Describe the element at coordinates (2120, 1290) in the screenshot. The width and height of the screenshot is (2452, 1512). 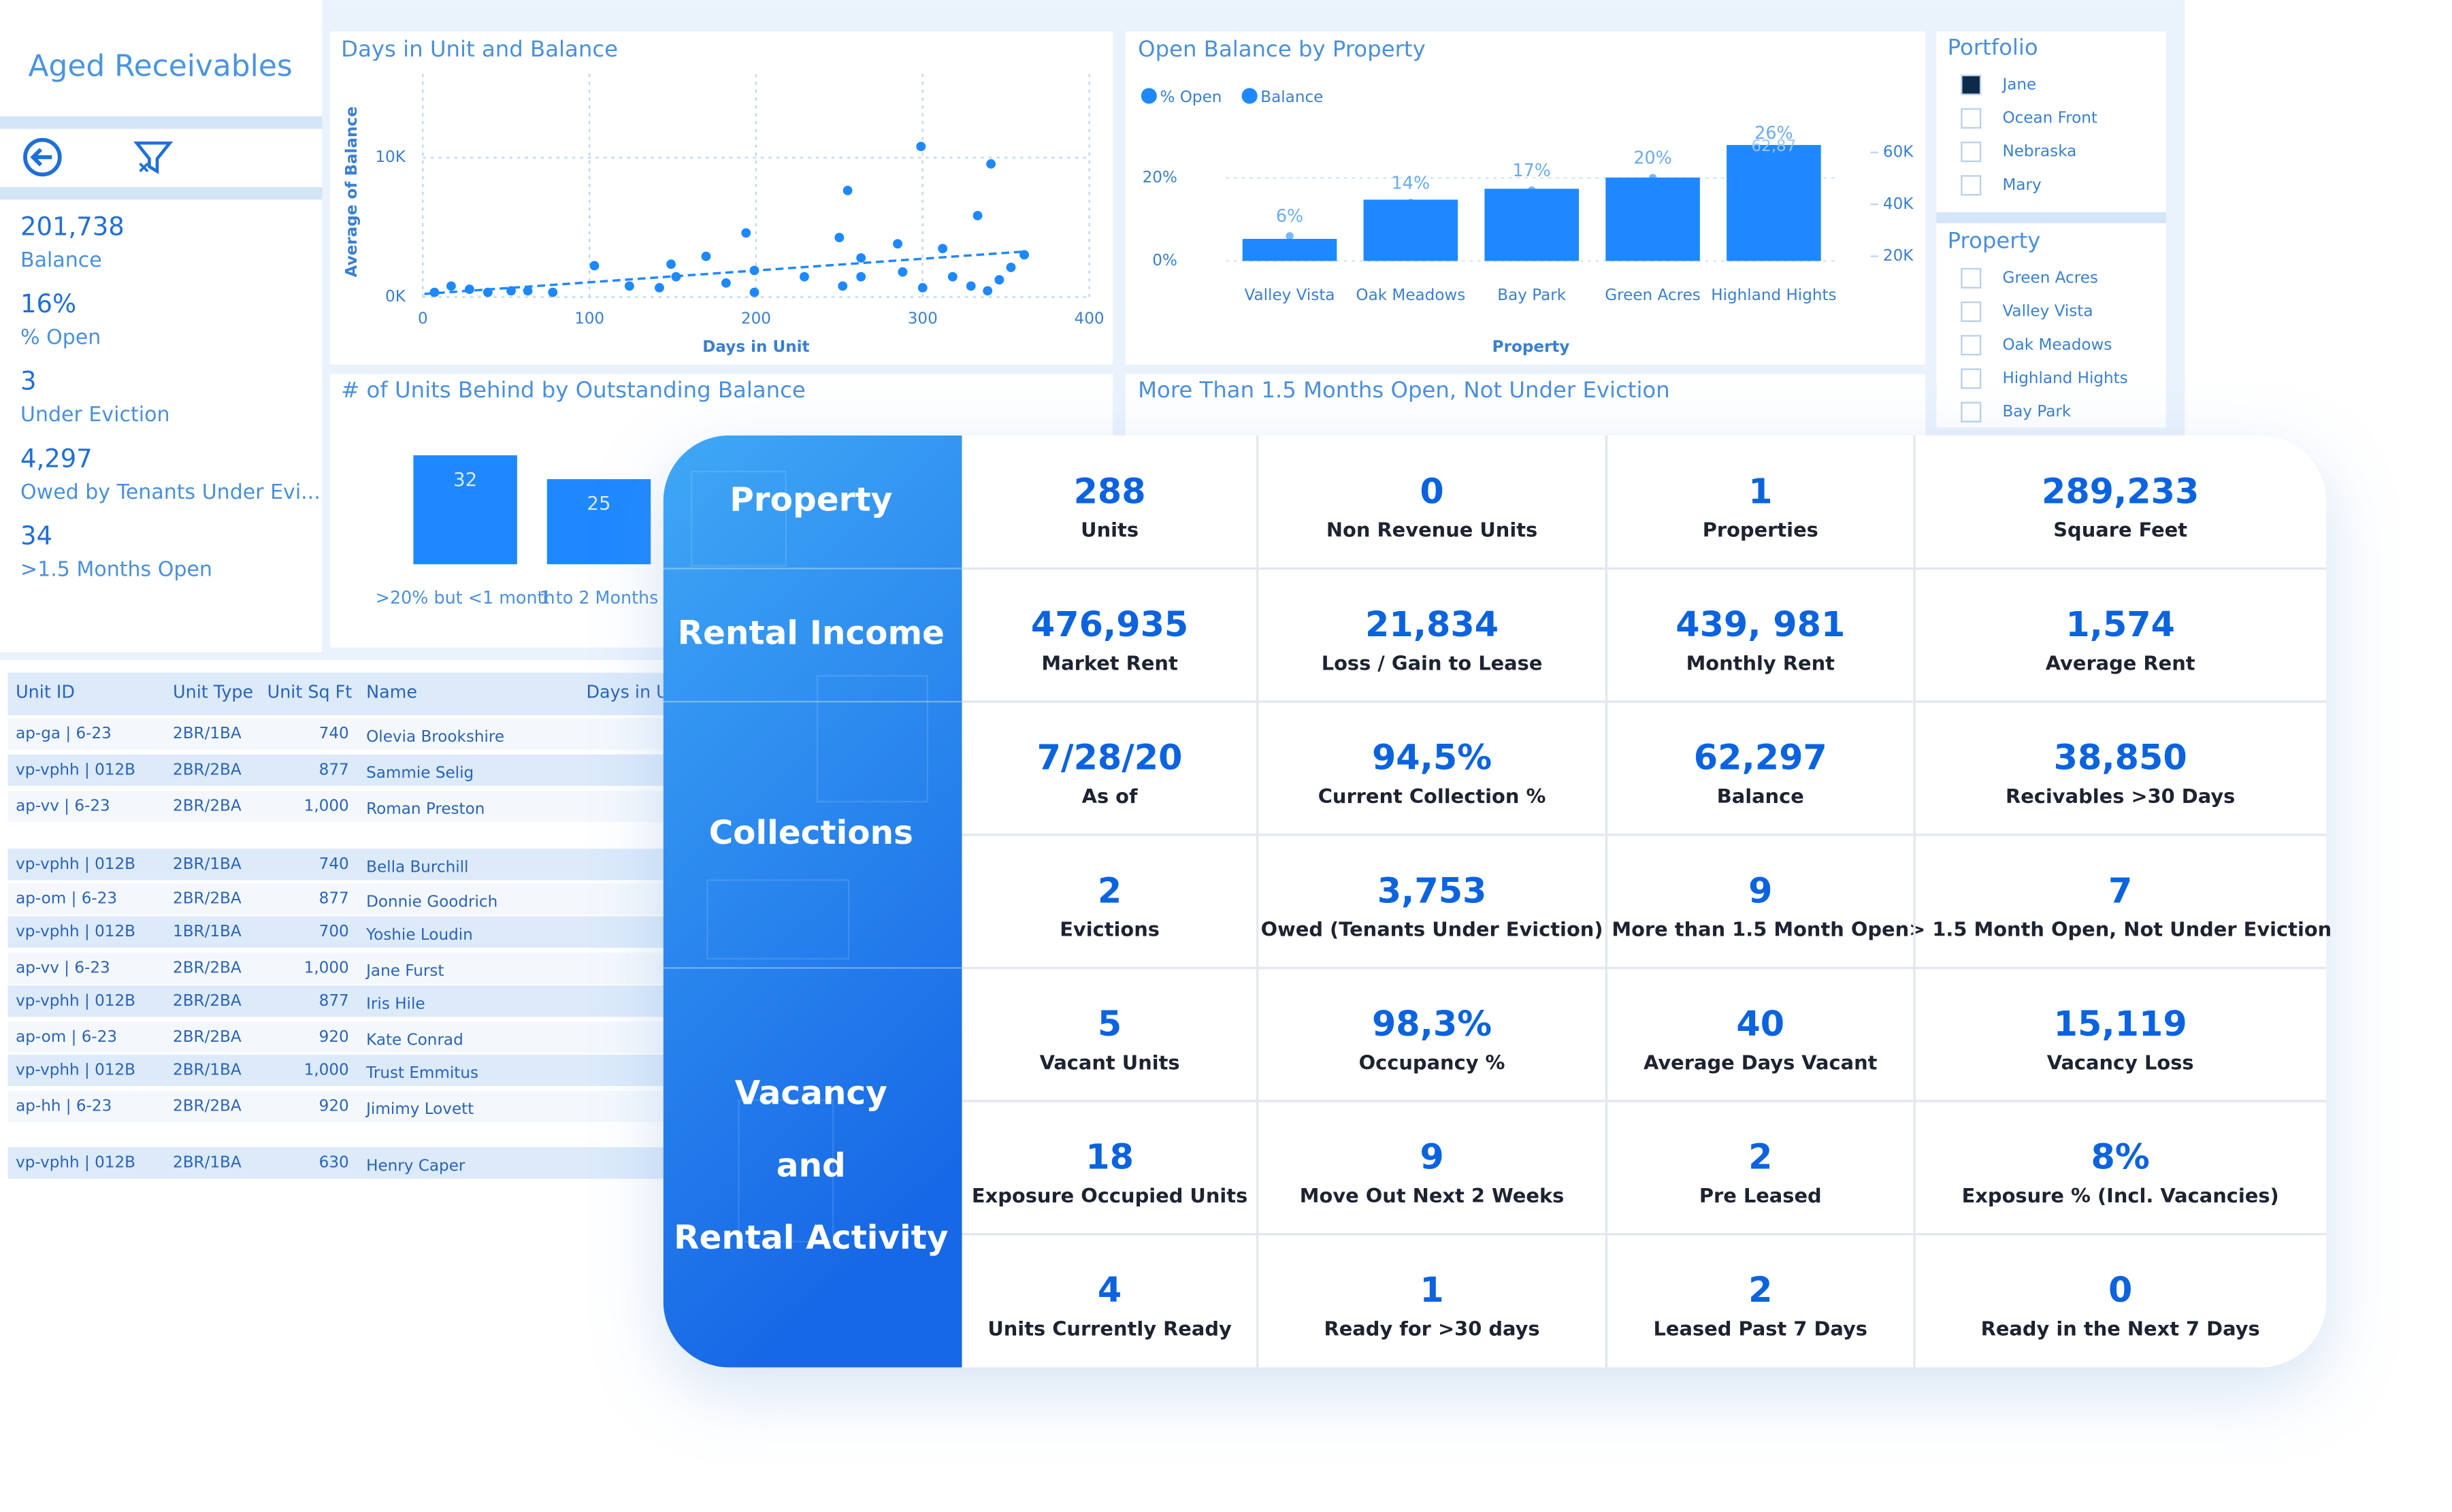
I see `metric-value: 0` at that location.